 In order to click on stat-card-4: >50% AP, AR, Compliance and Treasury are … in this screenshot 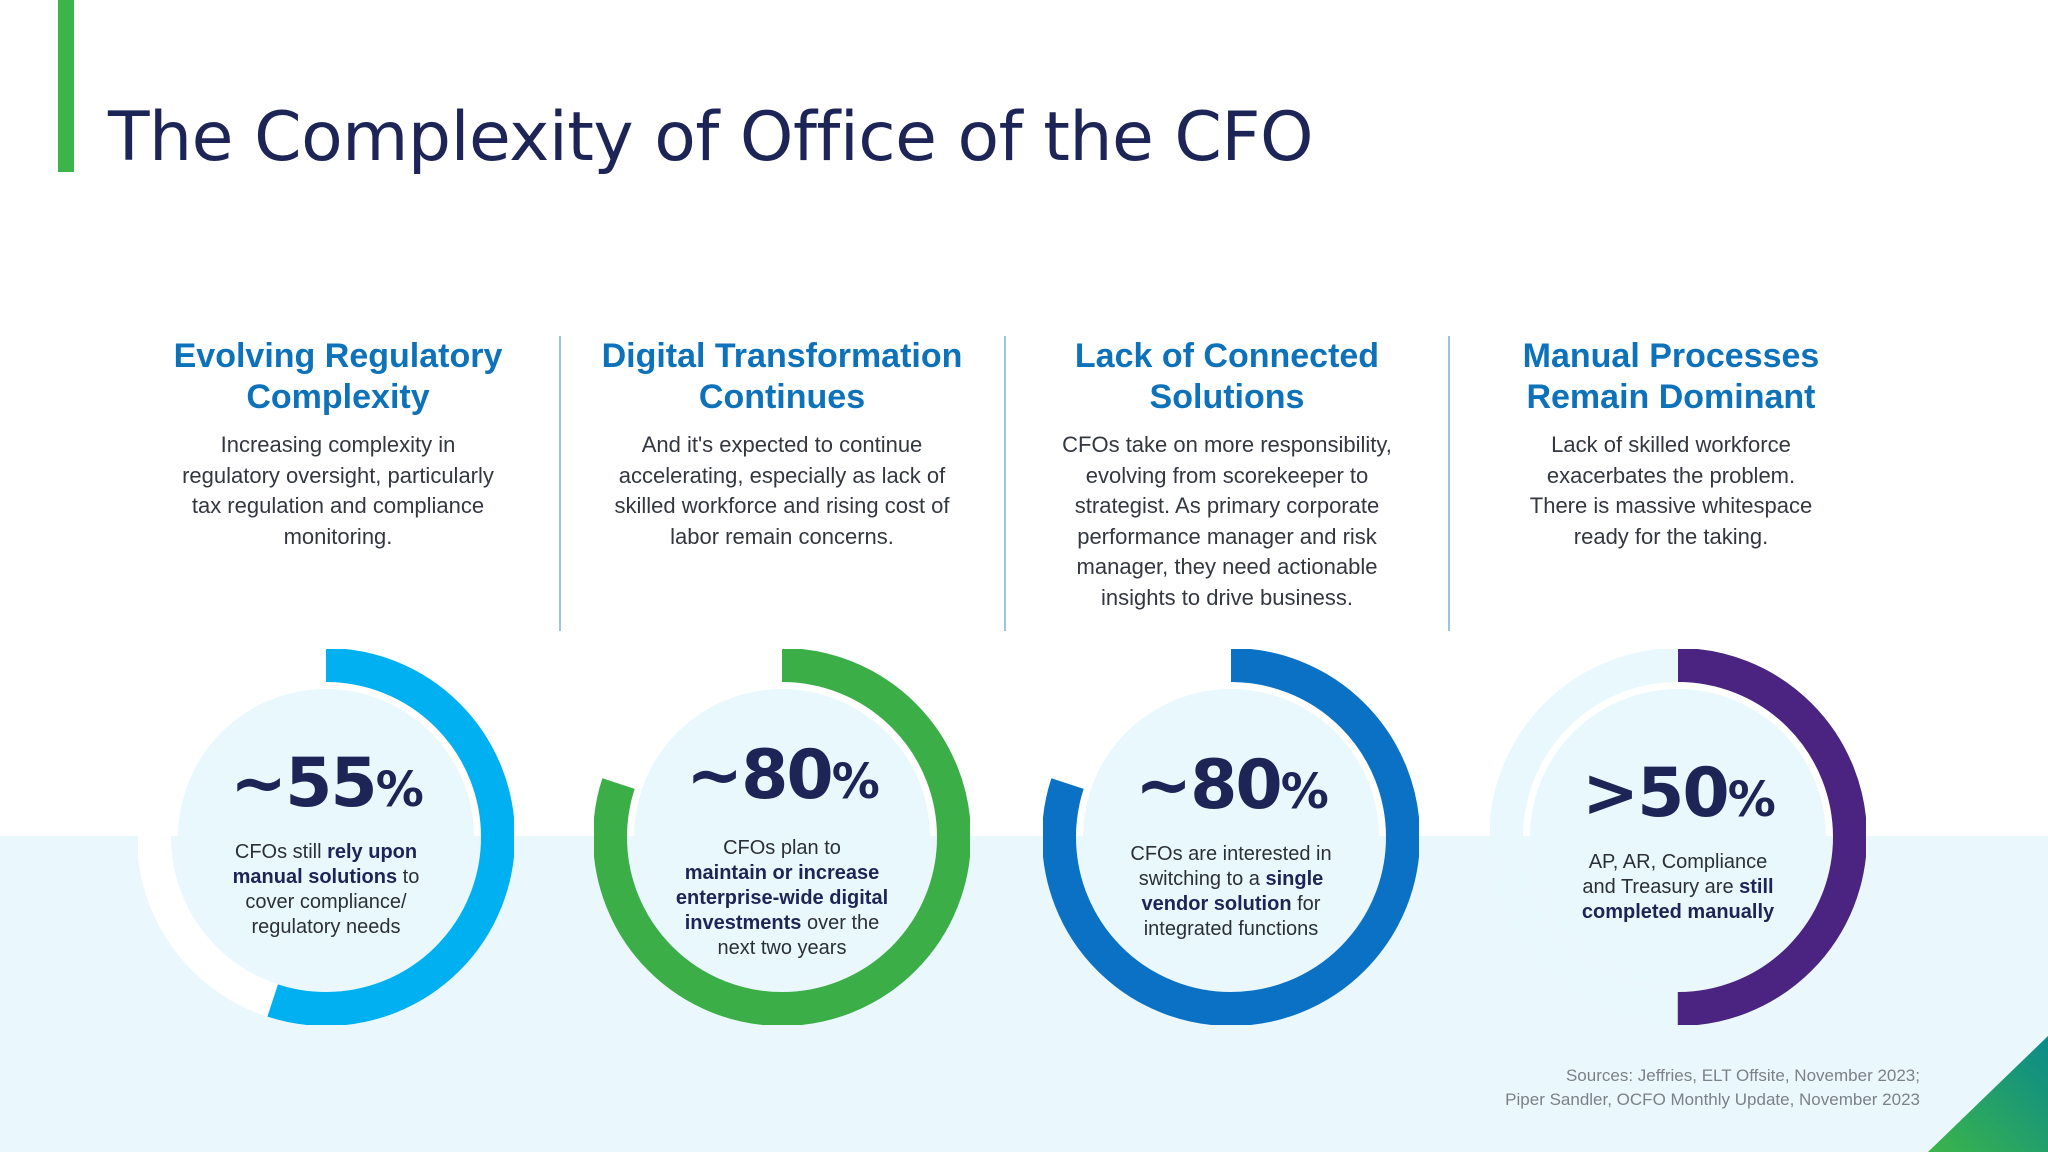, I will do `click(1678, 842)`.